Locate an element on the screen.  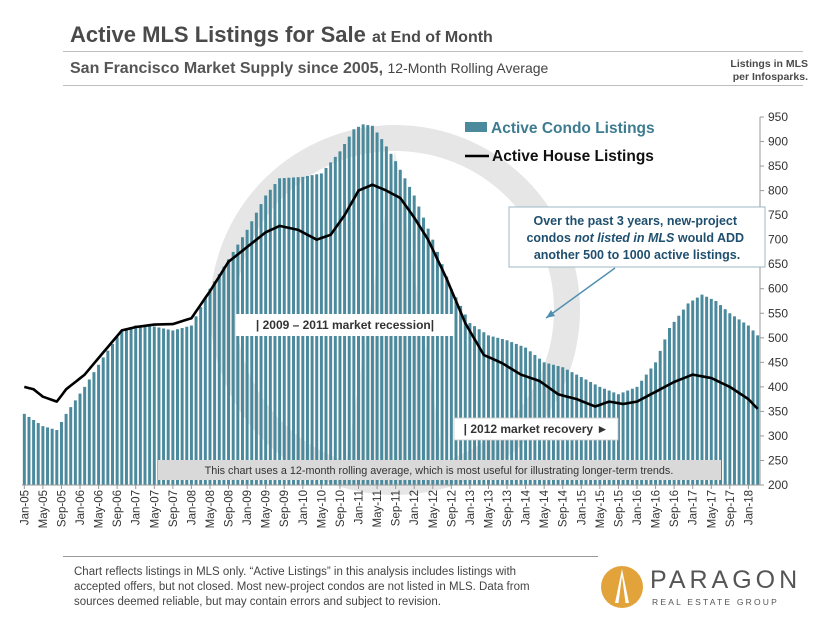
x-tick-label: May-16 is located at coordinates (657, 509).